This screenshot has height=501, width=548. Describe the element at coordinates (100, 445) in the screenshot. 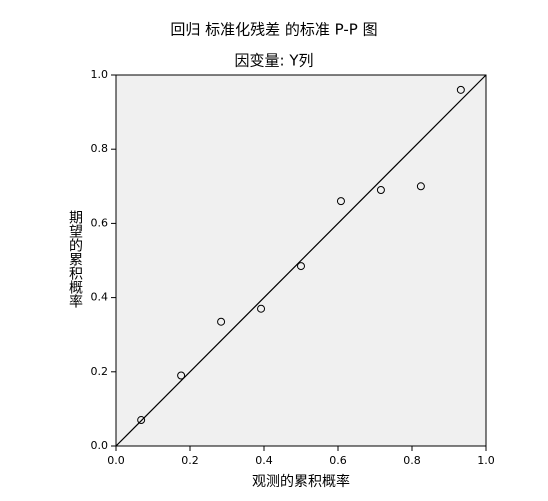

I see `y-tick-label: 0.0` at that location.